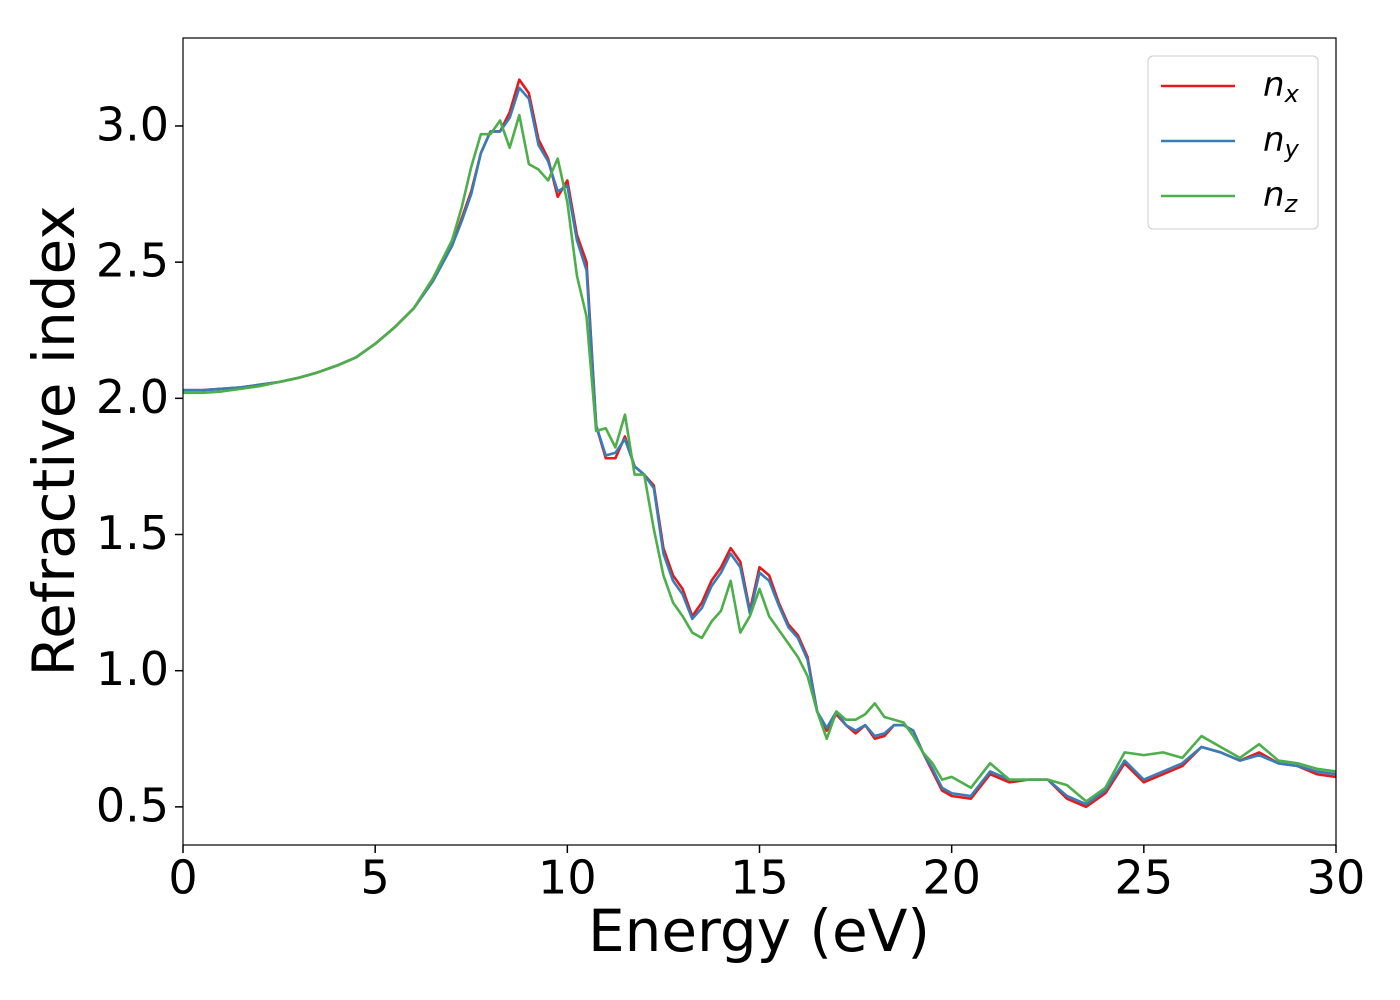 This screenshot has width=1400, height=1000. I want to click on y-tick-label: 0.5, so click(132, 805).